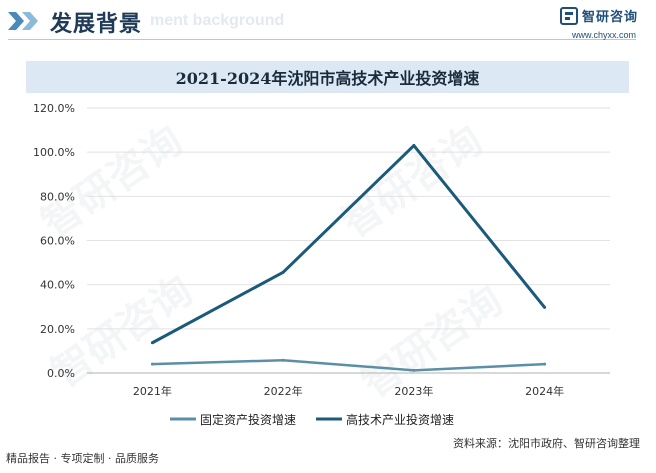  I want to click on header: 发展背景 ment background 智研咨询 www.chyxx.com, so click(328, 23).